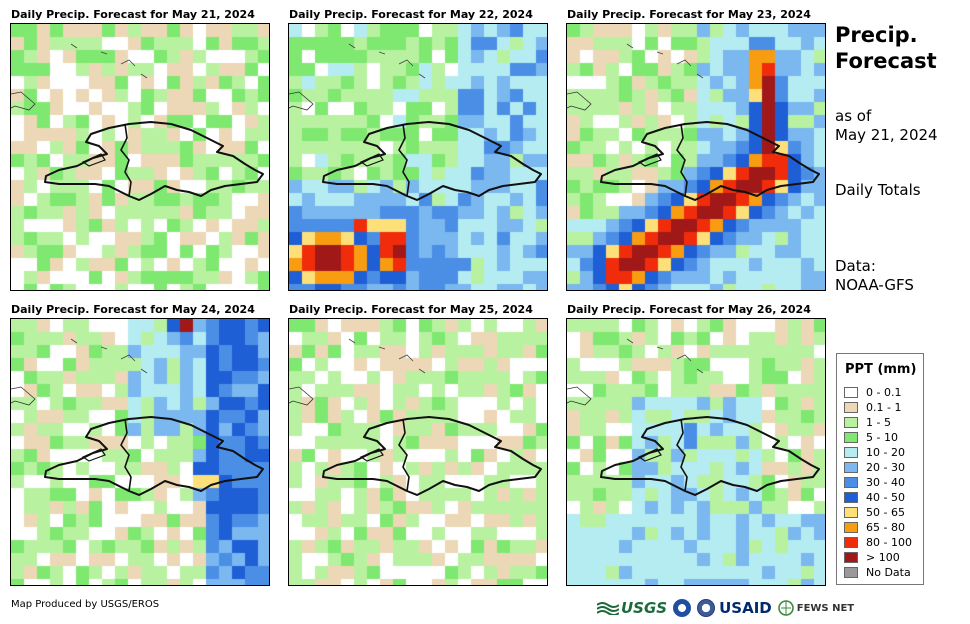 The width and height of the screenshot is (970, 624). What do you see at coordinates (682, 608) in the screenshot?
I see `noaa-logo-icon` at bounding box center [682, 608].